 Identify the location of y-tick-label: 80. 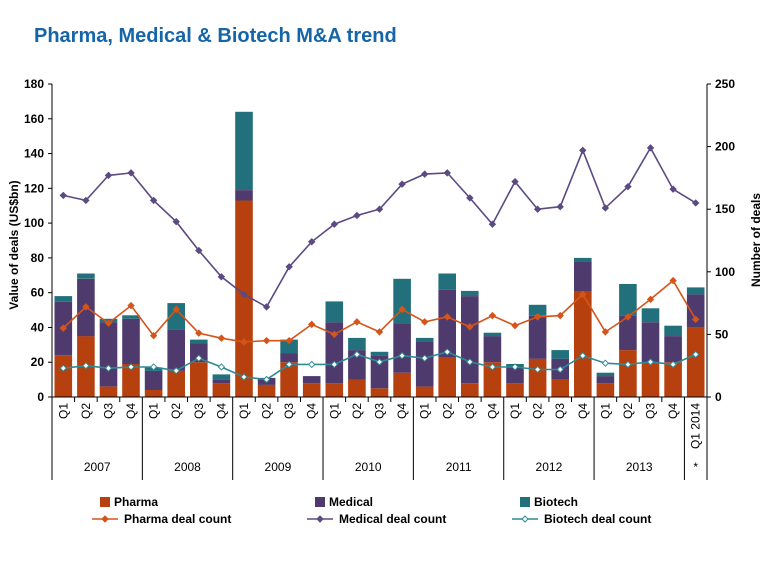
(38, 258).